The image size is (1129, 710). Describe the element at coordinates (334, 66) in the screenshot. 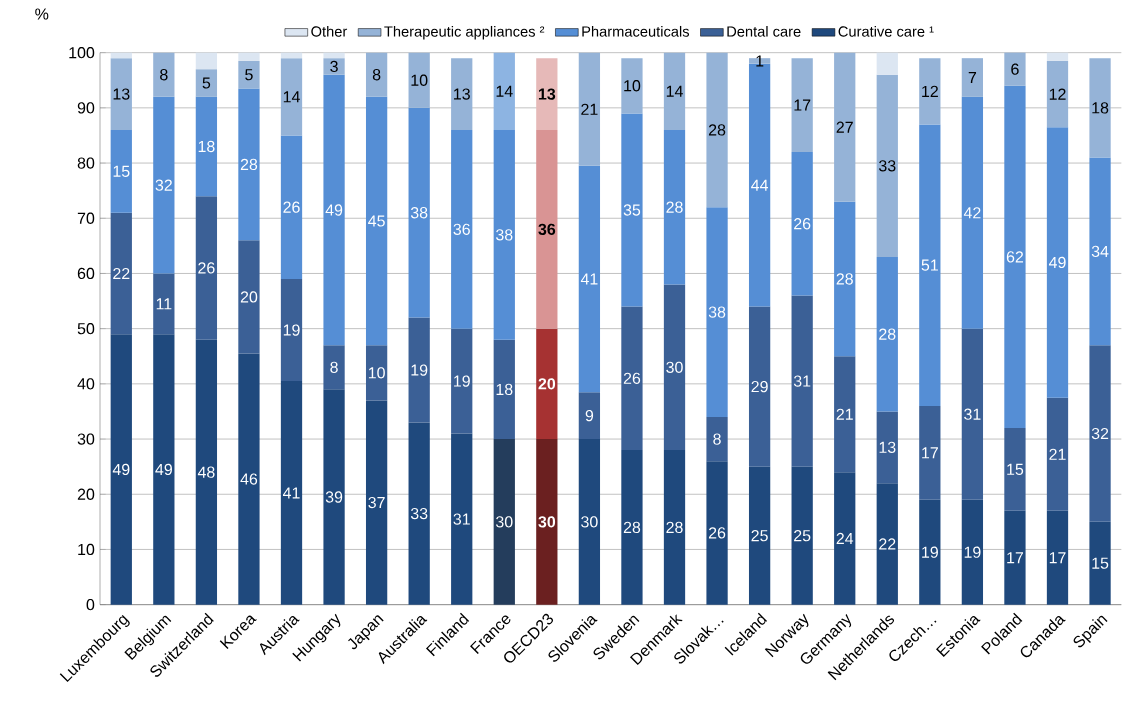

I see `data-label: 3` at that location.